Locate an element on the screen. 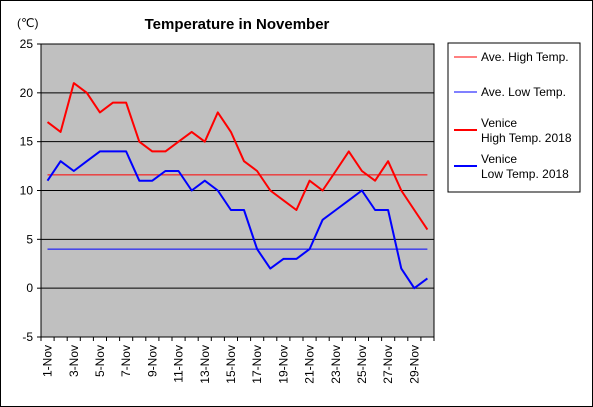  x-tick-label: 1-Nov is located at coordinates (48, 361).